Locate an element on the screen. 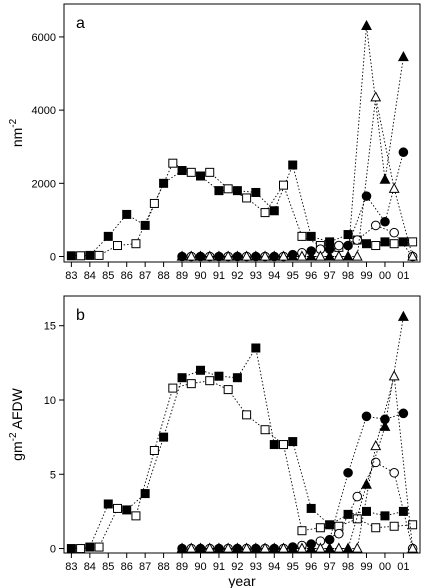  x-tick-label: 83 is located at coordinates (71, 567).